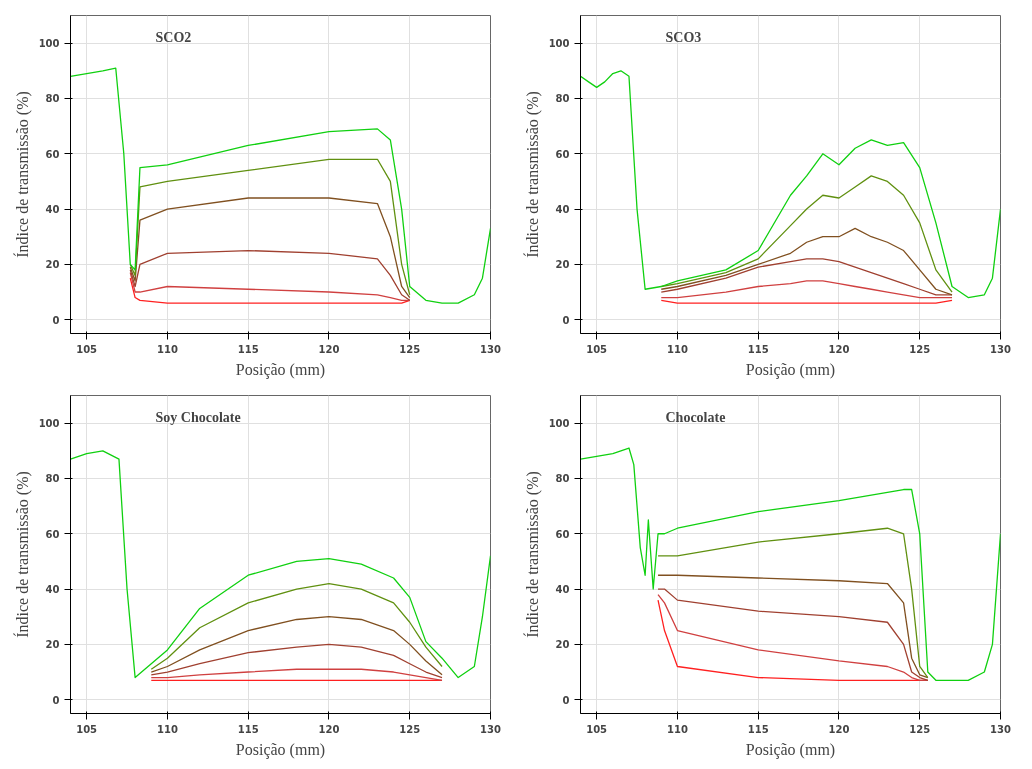  Describe the element at coordinates (198, 417) in the screenshot. I see `text: Soy Chocolate` at that location.